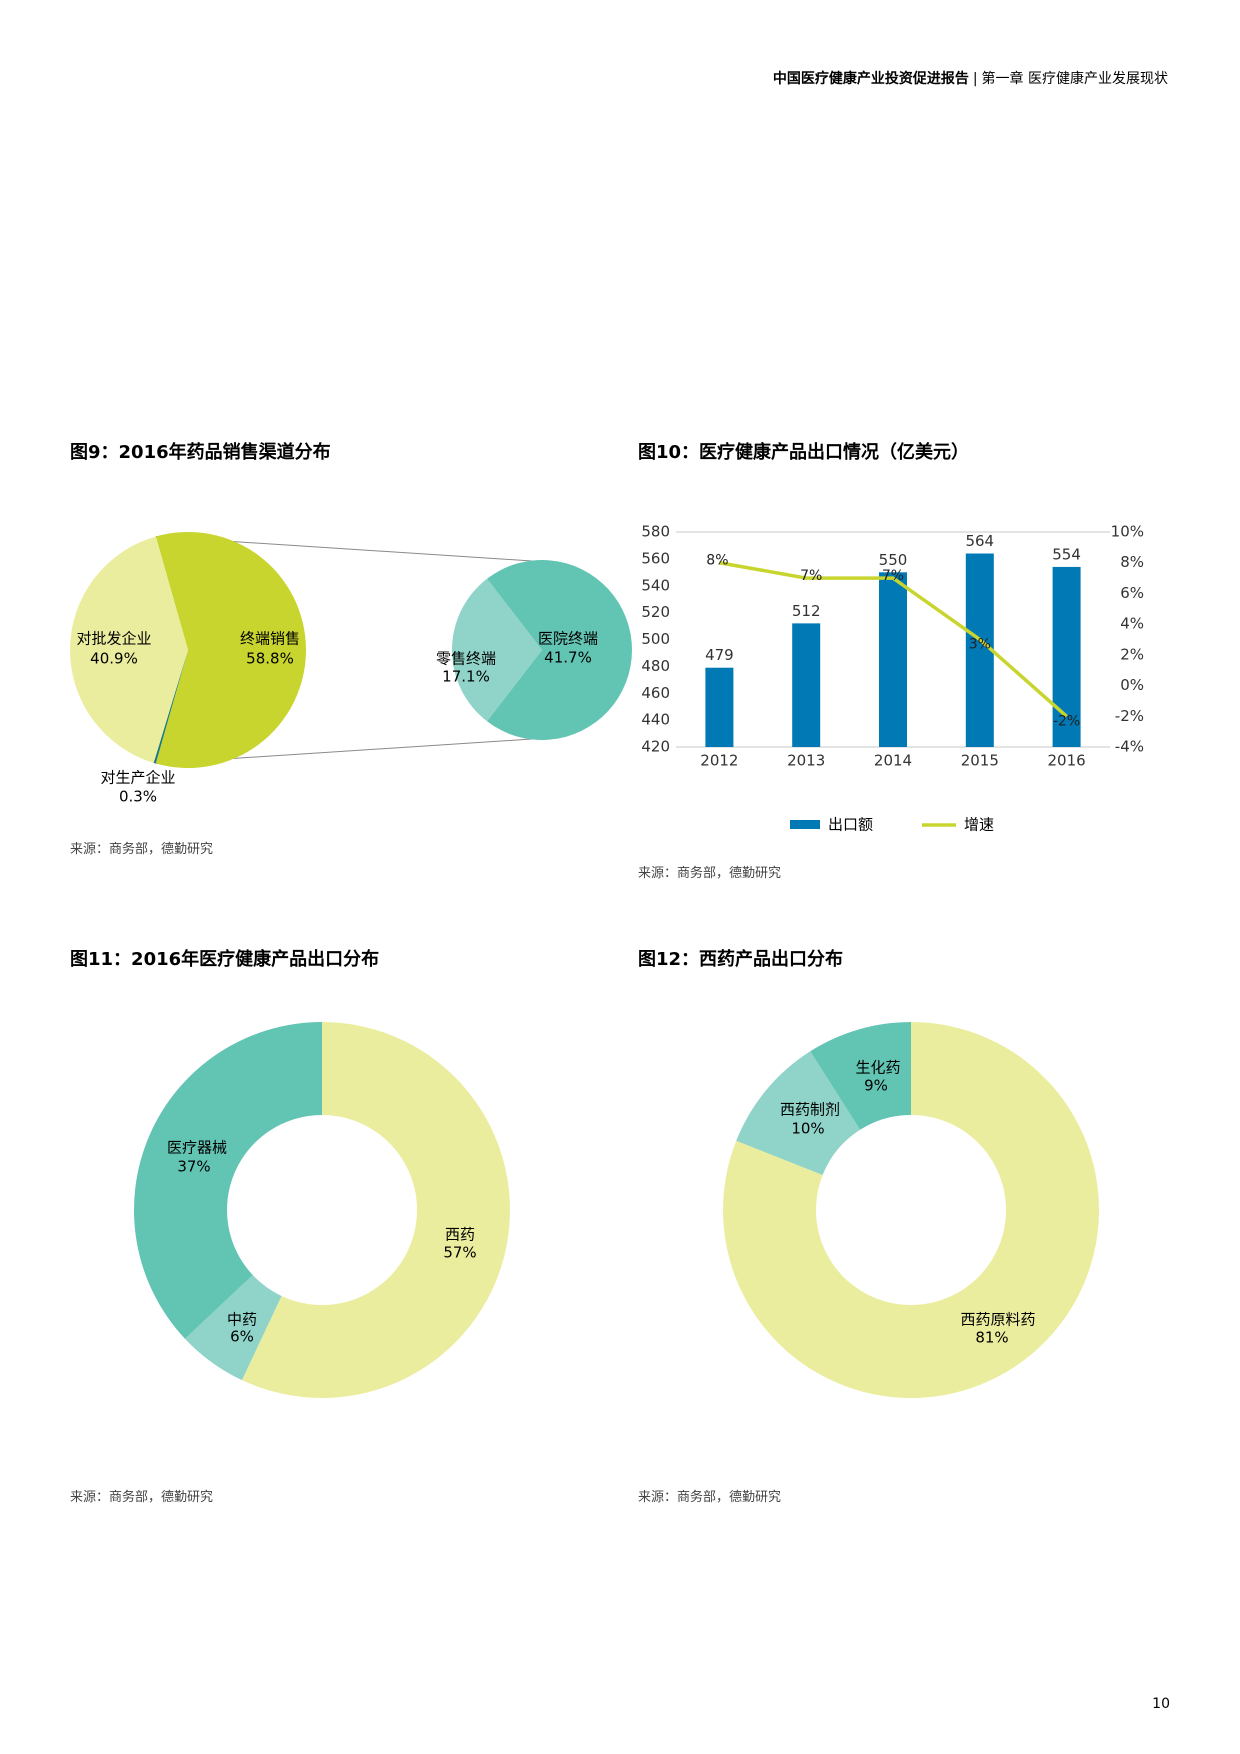 This screenshot has height=1754, width=1240. What do you see at coordinates (893, 761) in the screenshot?
I see `x-tick-label: 2014` at bounding box center [893, 761].